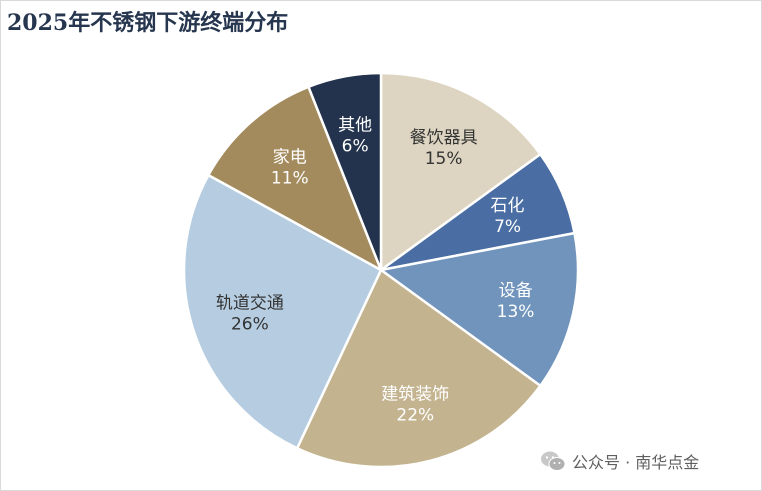  What do you see at coordinates (355, 126) in the screenshot?
I see `slice-label-7: 其他` at bounding box center [355, 126].